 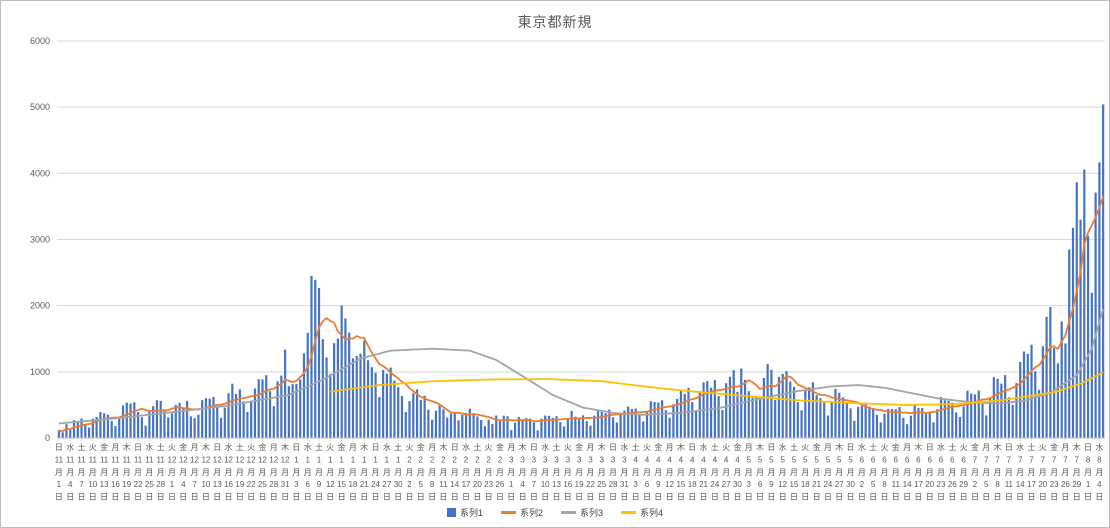 I want to click on y-axis-label: 6000, so click(x=40, y=41).